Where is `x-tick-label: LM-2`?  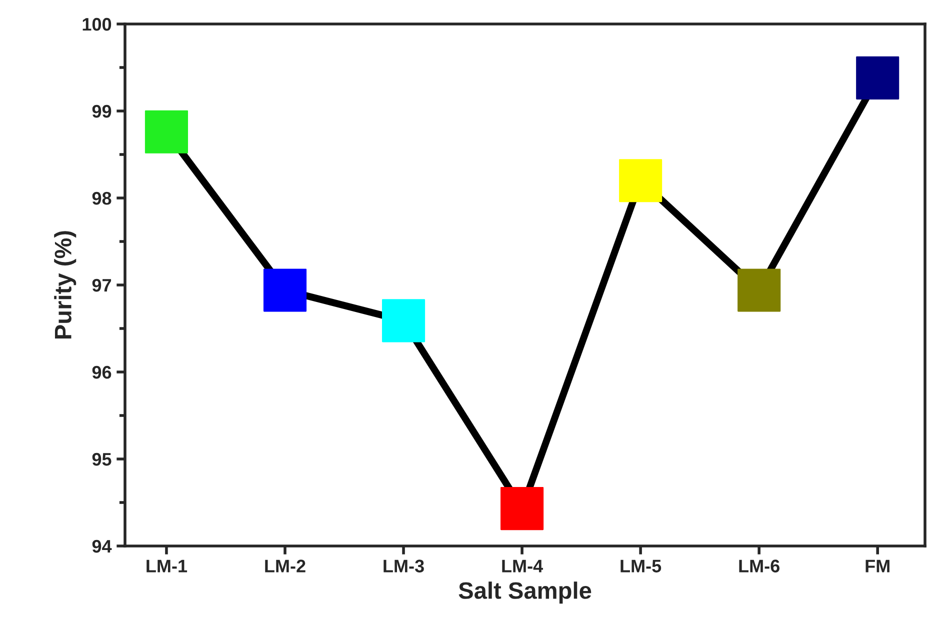
x-tick-label: LM-2 is located at coordinates (285, 566).